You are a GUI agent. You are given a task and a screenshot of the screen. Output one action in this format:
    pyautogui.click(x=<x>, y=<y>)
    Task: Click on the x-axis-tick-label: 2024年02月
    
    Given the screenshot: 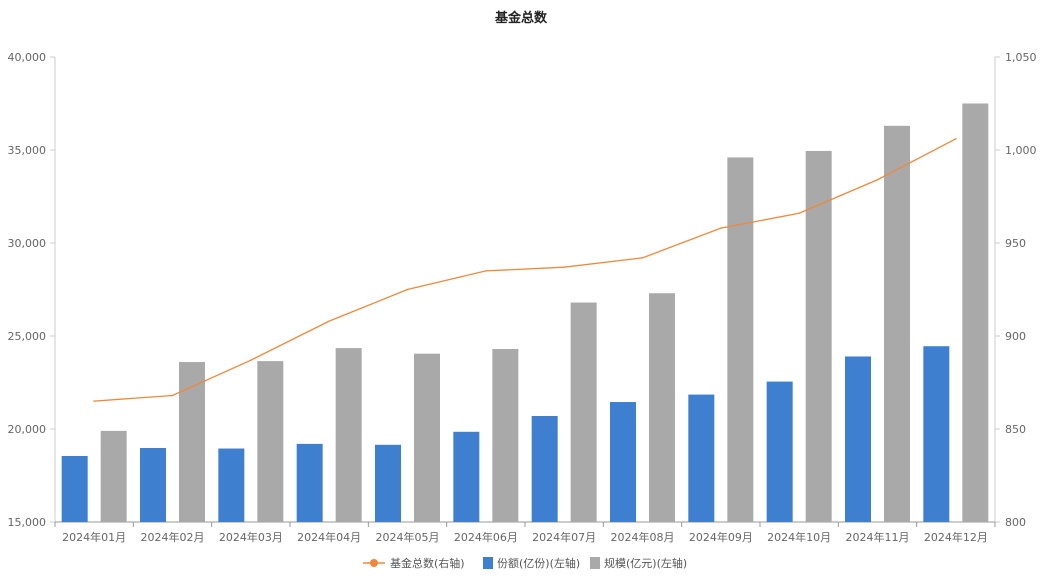 What is the action you would take?
    pyautogui.click(x=173, y=537)
    